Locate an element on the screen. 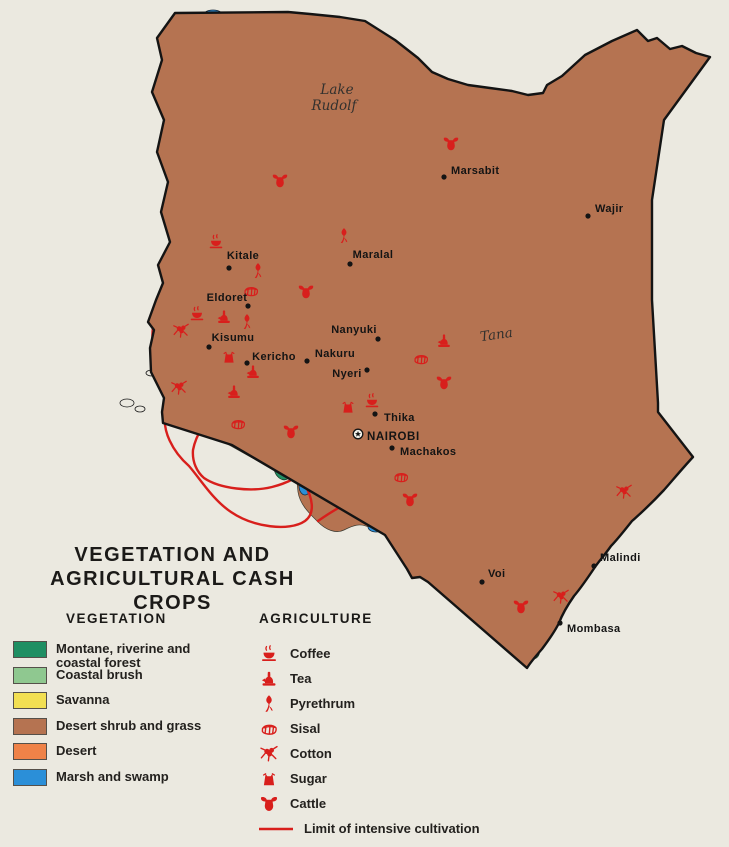  red-line-icon is located at coordinates (276, 828).